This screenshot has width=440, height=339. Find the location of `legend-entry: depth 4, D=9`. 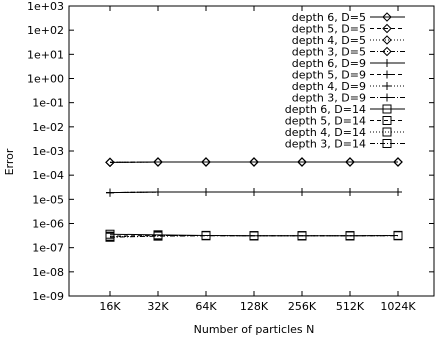

legend-entry: depth 4, D=9 is located at coordinates (348, 86).